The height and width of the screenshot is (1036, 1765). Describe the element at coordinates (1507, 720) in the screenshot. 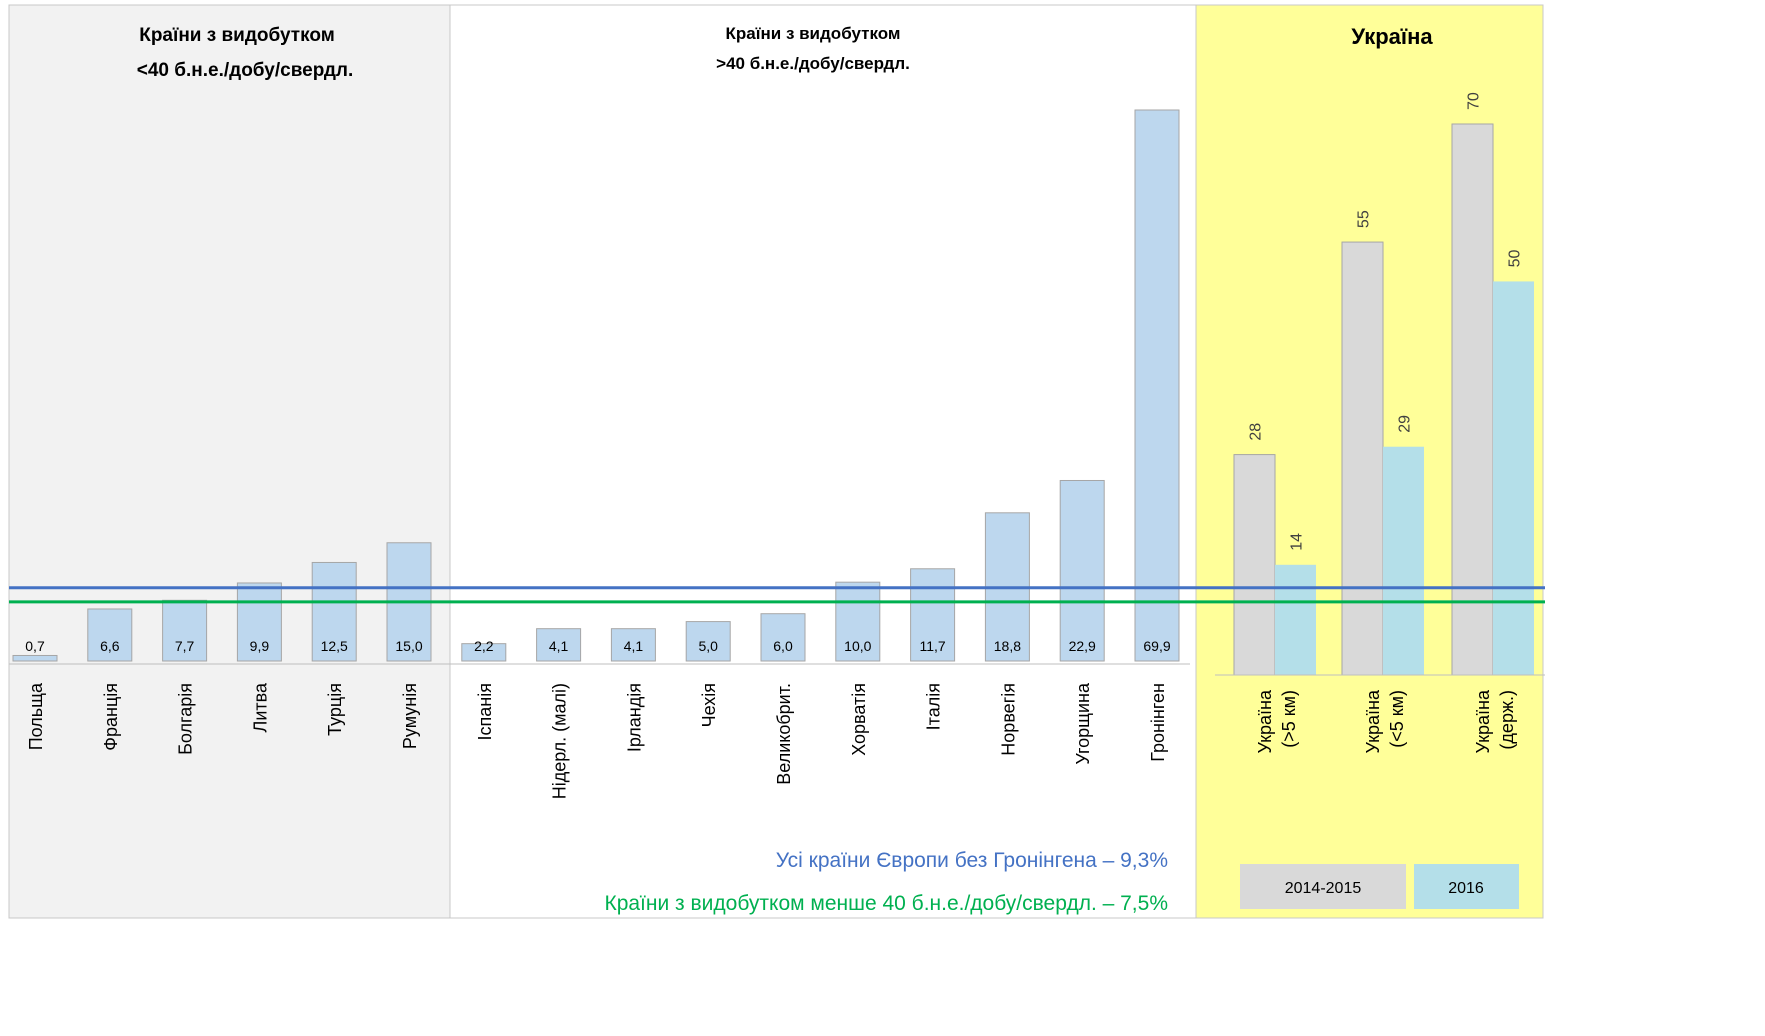

I see `tick-label-line2: (держ.)` at that location.